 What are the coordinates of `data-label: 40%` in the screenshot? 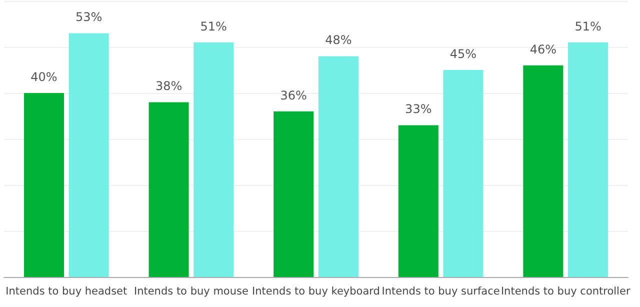 It's located at (44, 77).